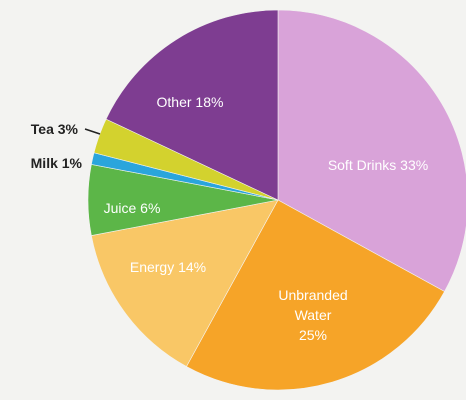 The height and width of the screenshot is (400, 466). I want to click on slice-label-water-line: 25%, so click(313, 335).